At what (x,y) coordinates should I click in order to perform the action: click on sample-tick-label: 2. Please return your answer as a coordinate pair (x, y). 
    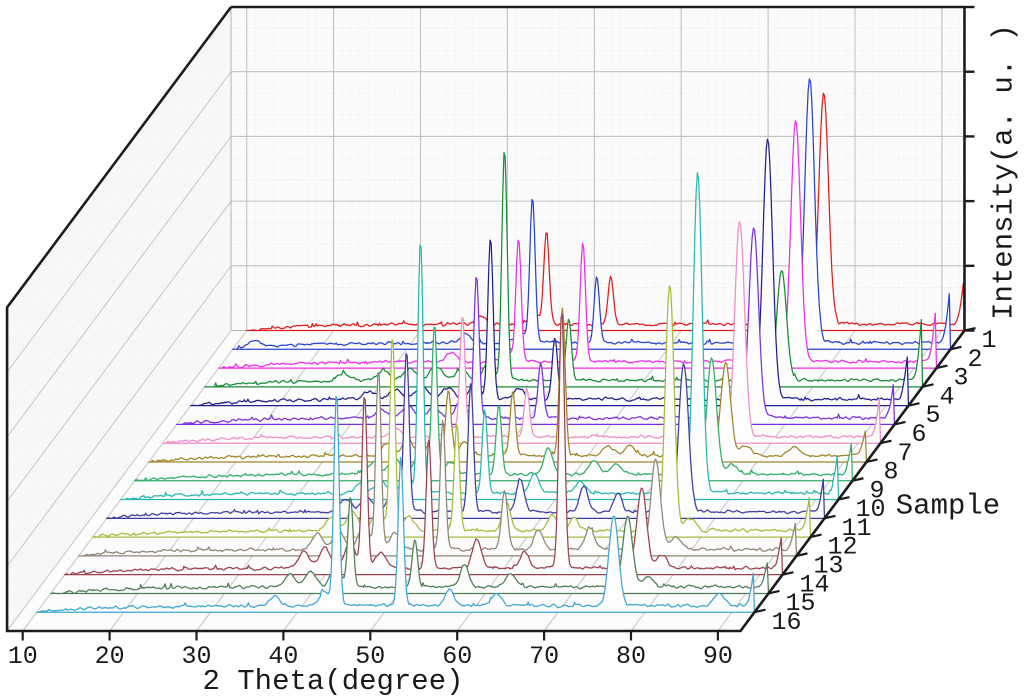
    Looking at the image, I should click on (974, 359).